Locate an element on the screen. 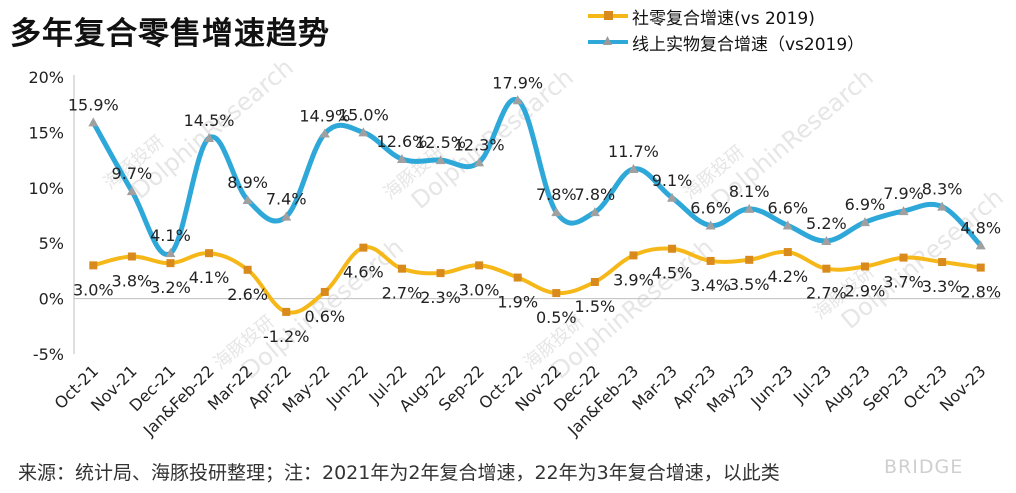 Image resolution: width=1016 pixels, height=493 pixels. data-label: 14.9% is located at coordinates (324, 116).